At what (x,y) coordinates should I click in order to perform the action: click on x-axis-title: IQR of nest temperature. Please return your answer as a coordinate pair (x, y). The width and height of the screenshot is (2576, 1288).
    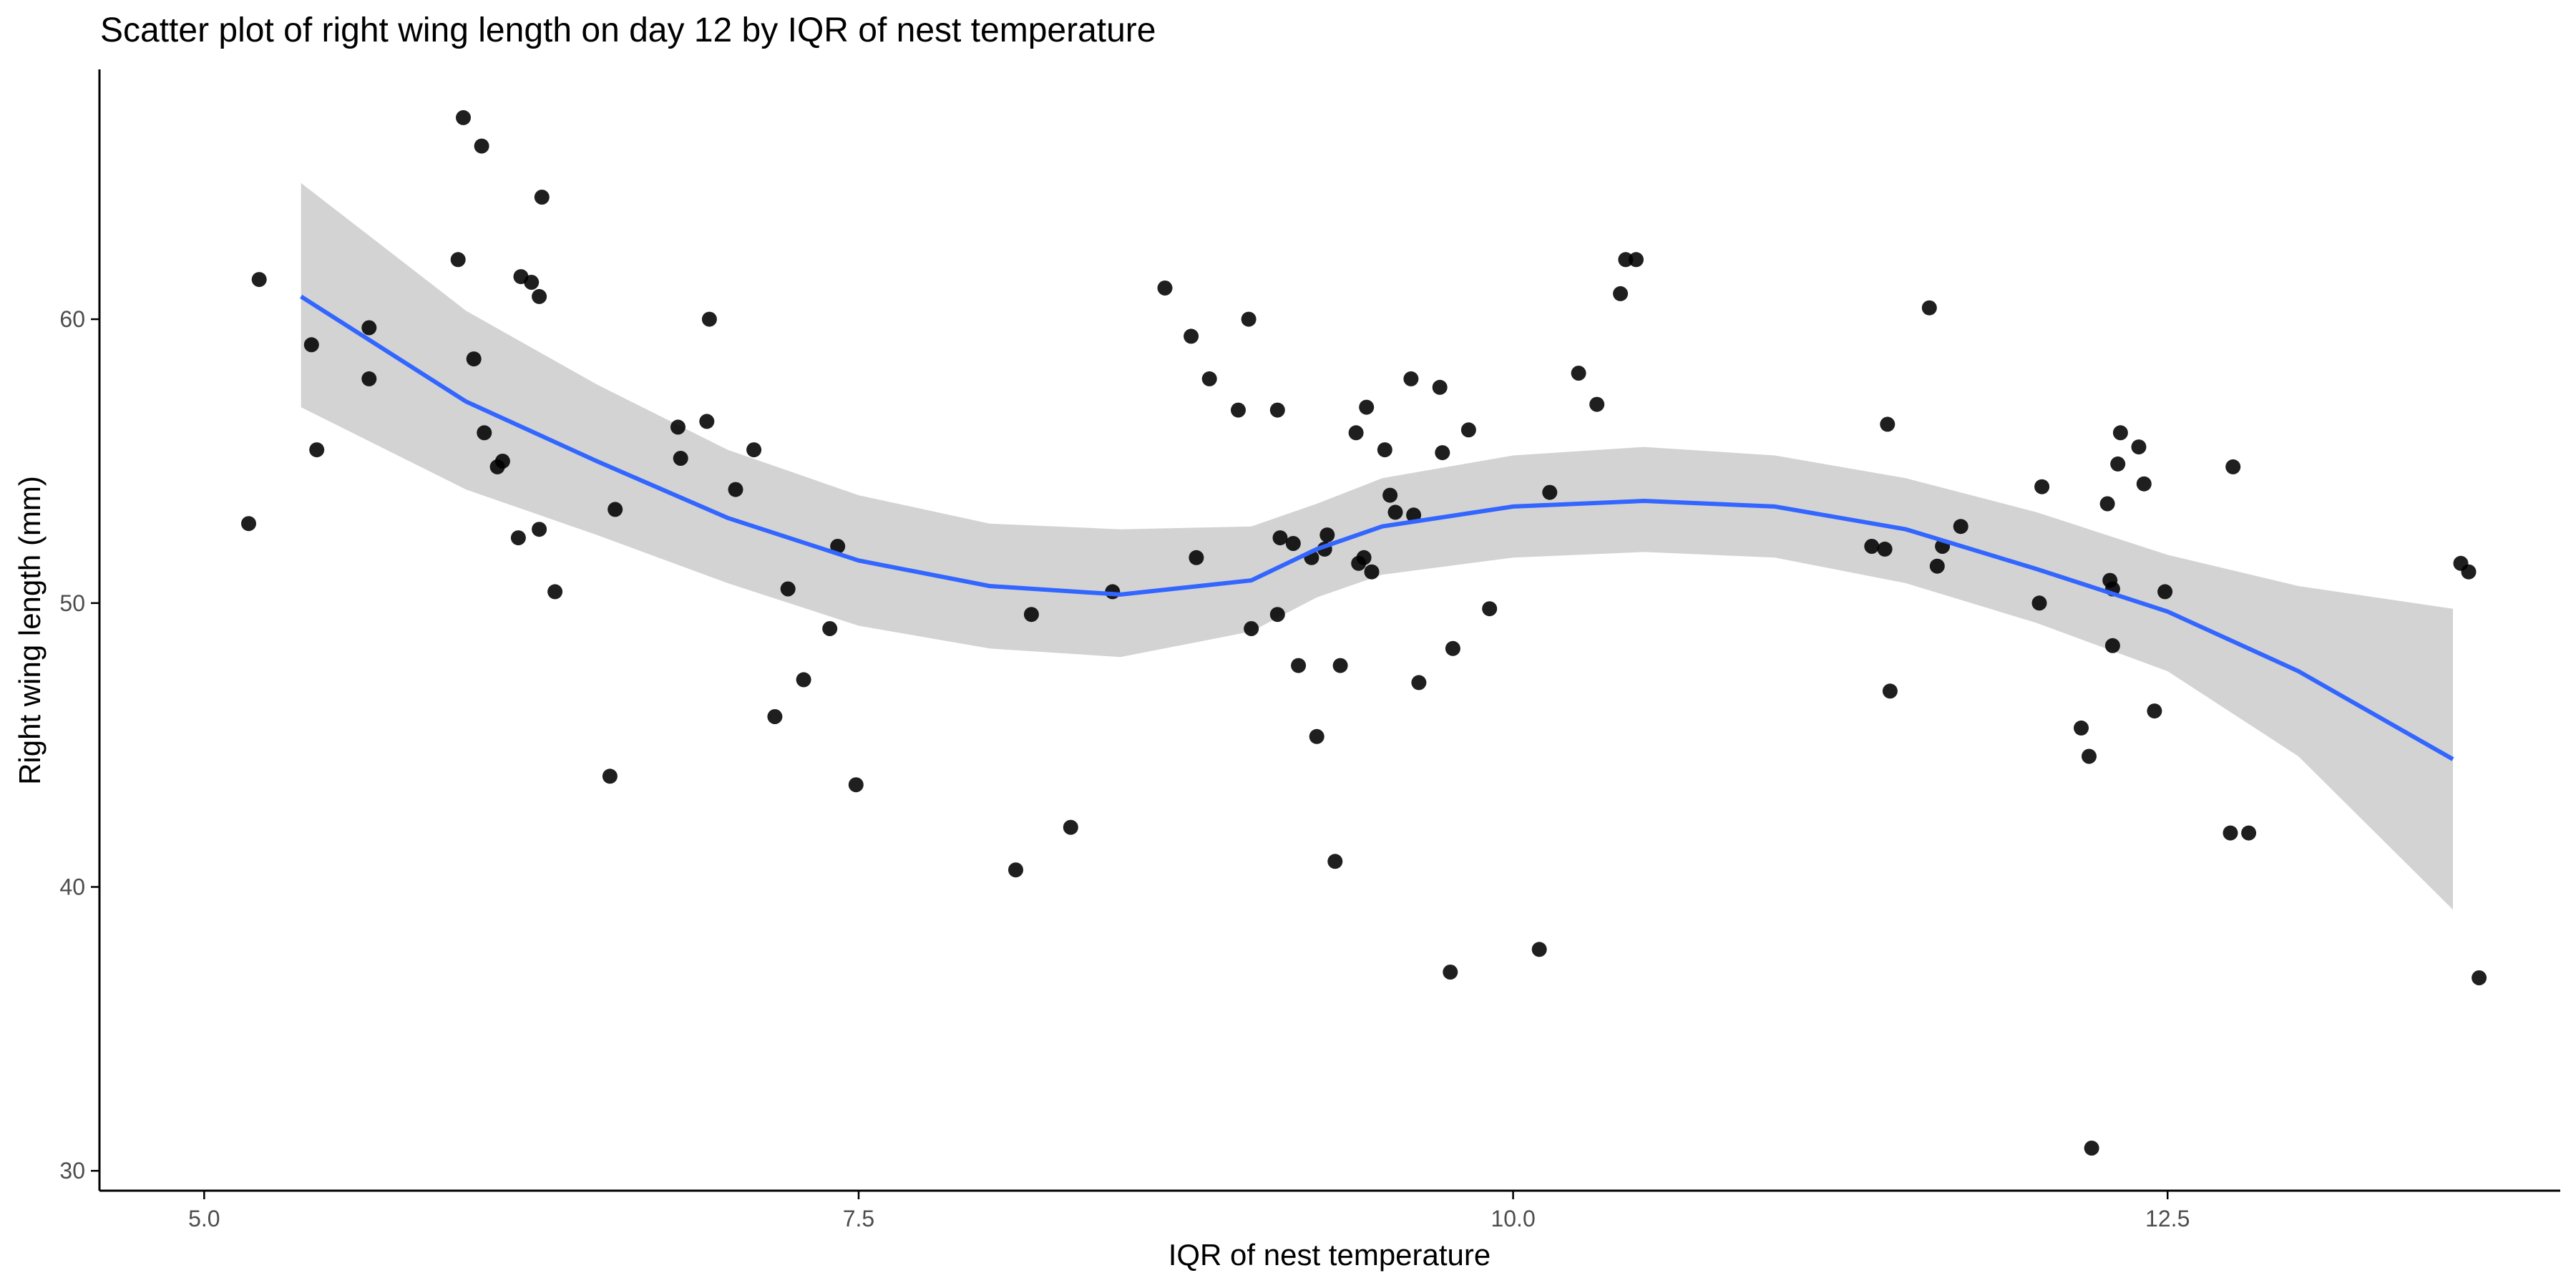
    Looking at the image, I should click on (1330, 1255).